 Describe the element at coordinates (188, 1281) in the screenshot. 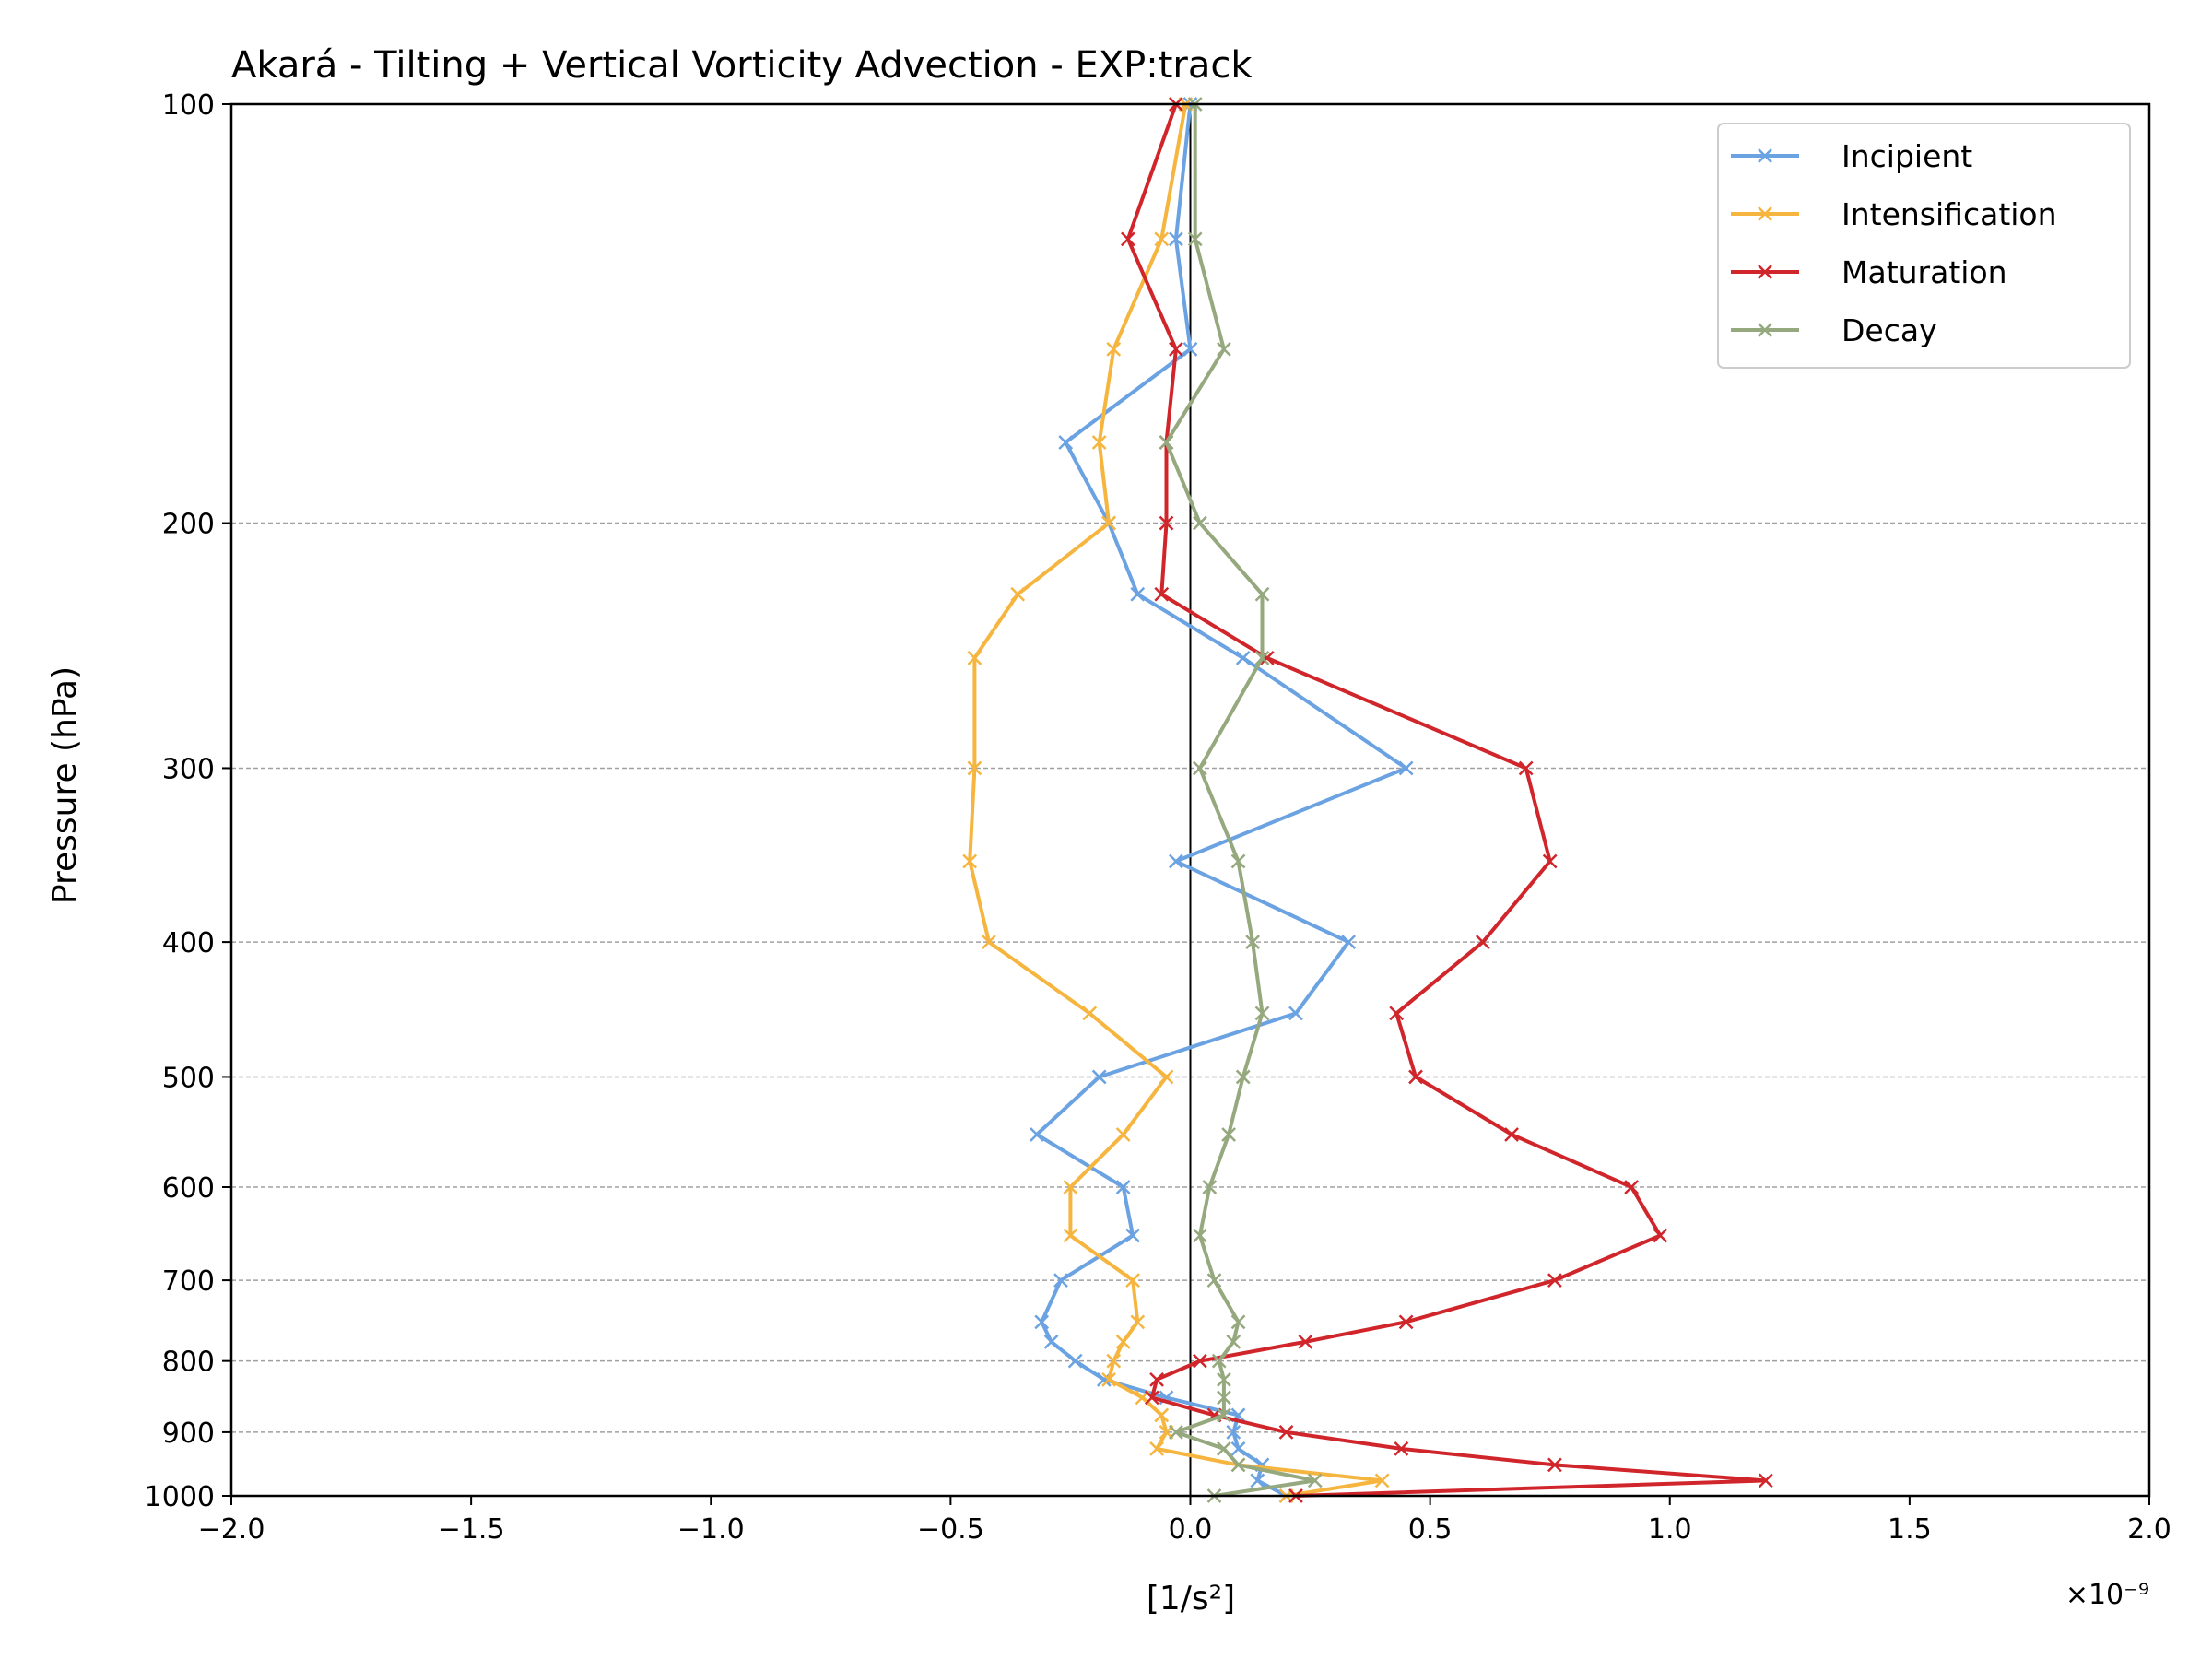

I see `y-tick-label: 700` at that location.